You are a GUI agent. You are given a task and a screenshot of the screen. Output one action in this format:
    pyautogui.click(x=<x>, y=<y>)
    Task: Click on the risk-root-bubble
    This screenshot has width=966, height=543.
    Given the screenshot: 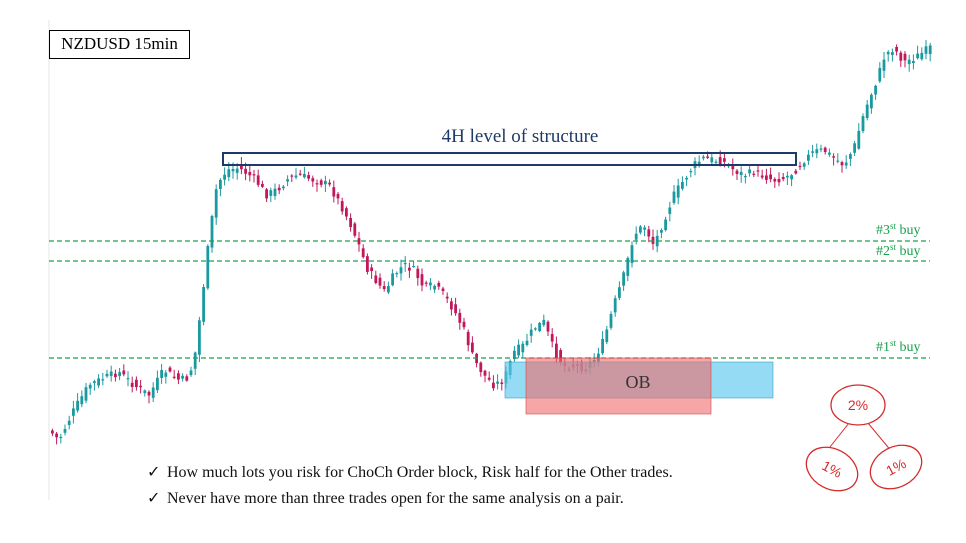 What is the action you would take?
    pyautogui.click(x=858, y=405)
    